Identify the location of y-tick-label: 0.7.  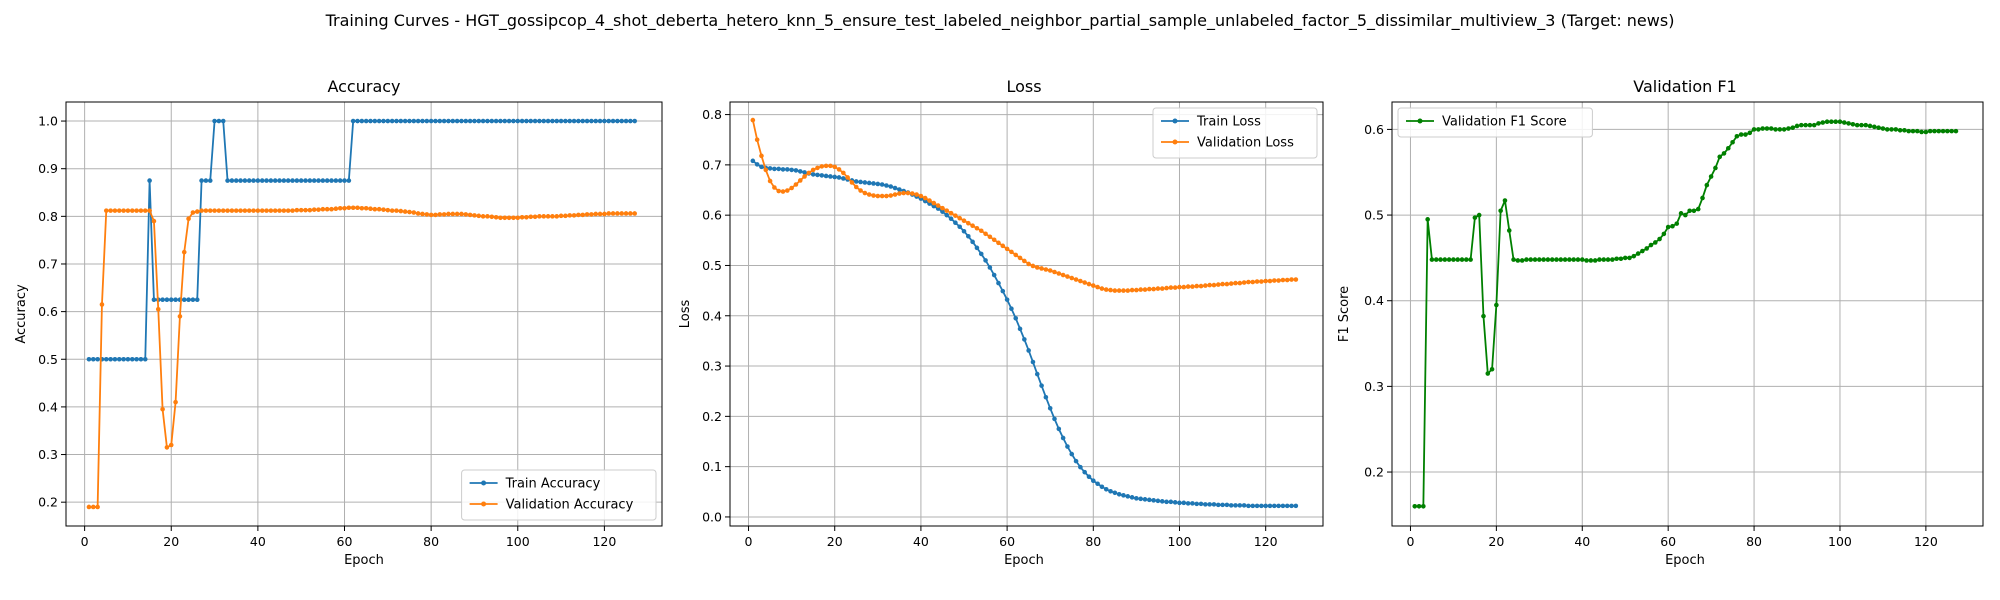
(712, 164).